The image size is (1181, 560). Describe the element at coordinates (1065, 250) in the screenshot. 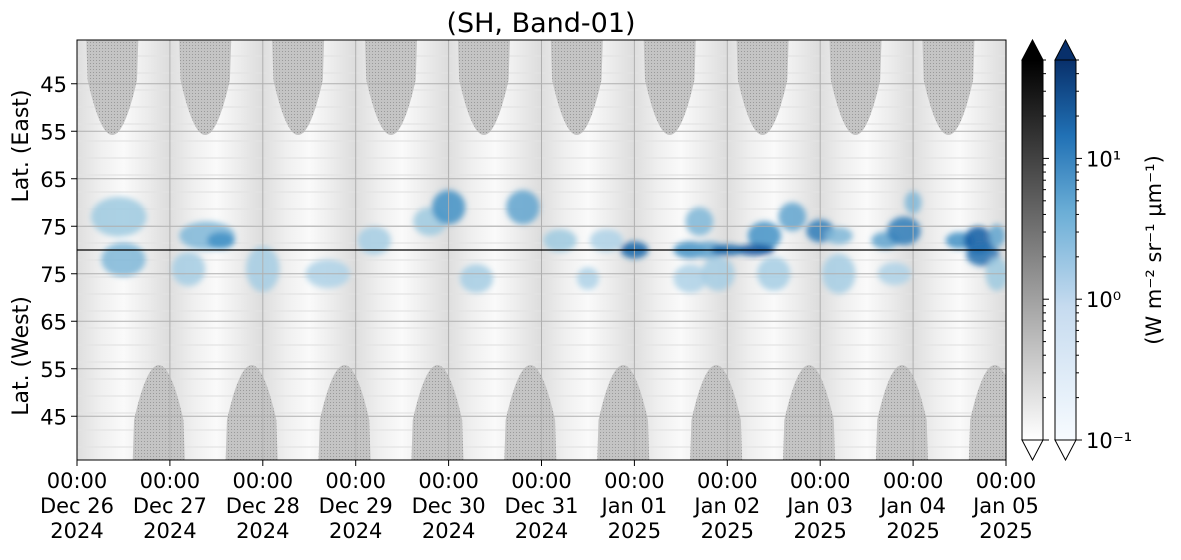

I see `colorbar-blue` at that location.